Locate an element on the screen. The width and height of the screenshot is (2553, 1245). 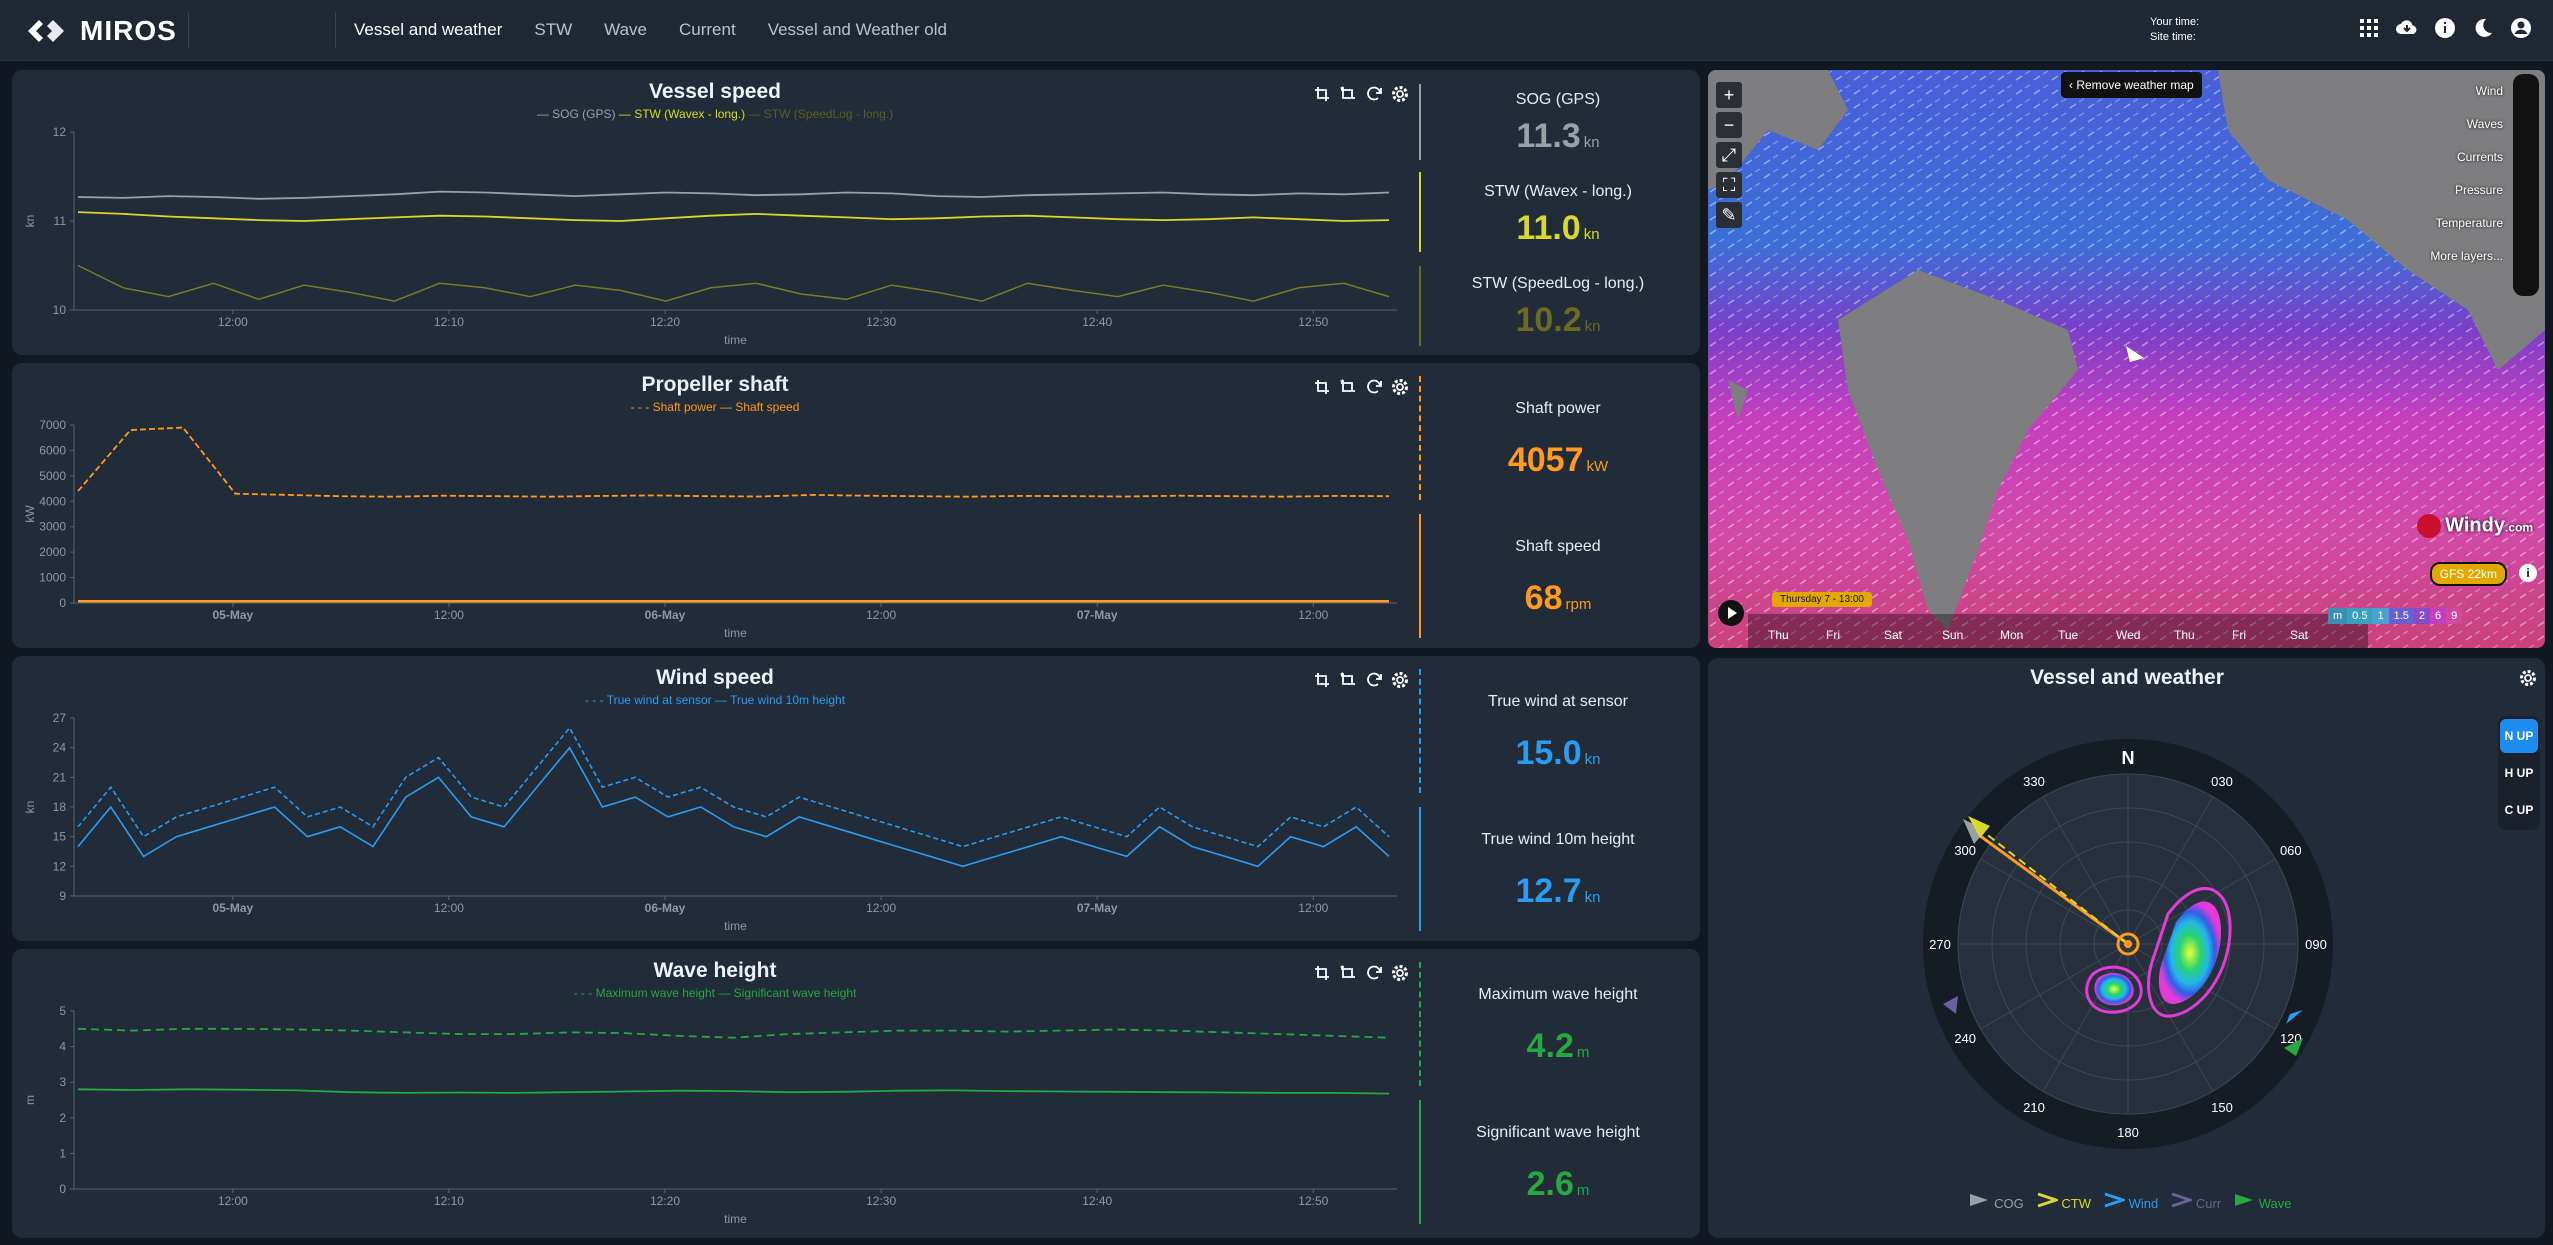
legend-curr: Curr is located at coordinates (2195, 1201).